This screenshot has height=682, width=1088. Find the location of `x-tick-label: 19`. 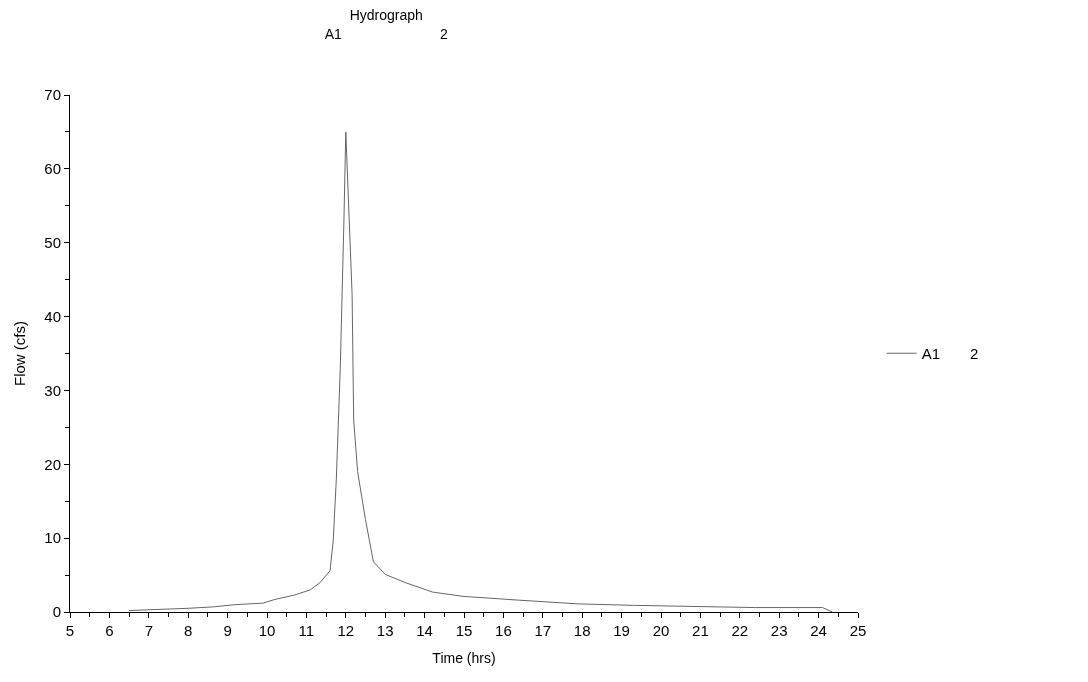

x-tick-label: 19 is located at coordinates (621, 630).